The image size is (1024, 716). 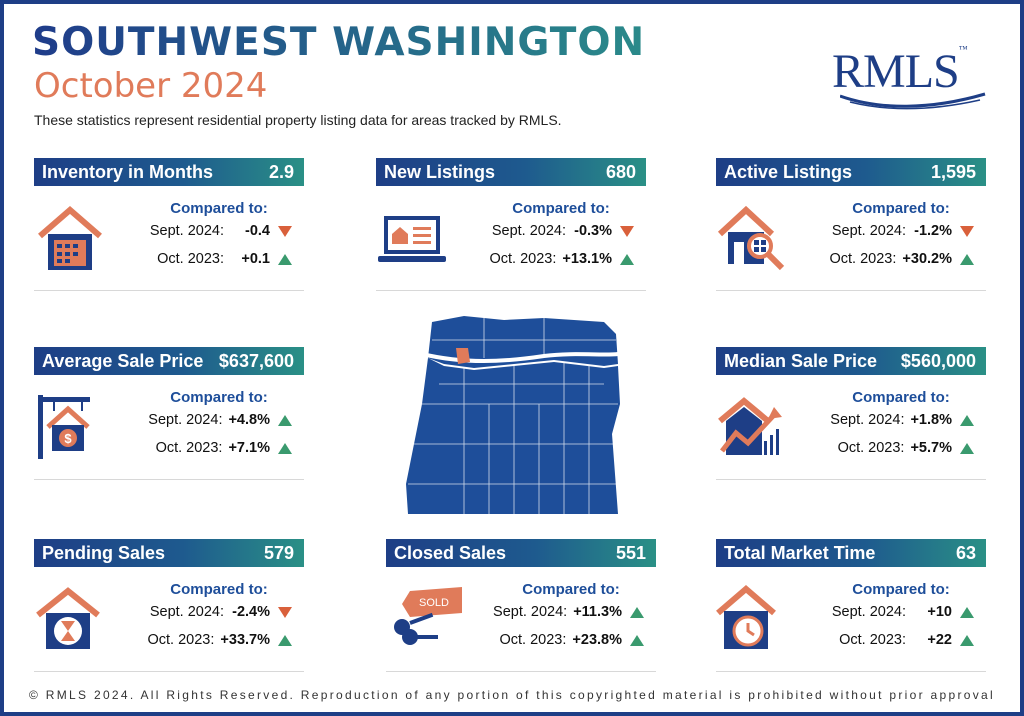 I want to click on change-value: +11.3%, so click(x=597, y=612).